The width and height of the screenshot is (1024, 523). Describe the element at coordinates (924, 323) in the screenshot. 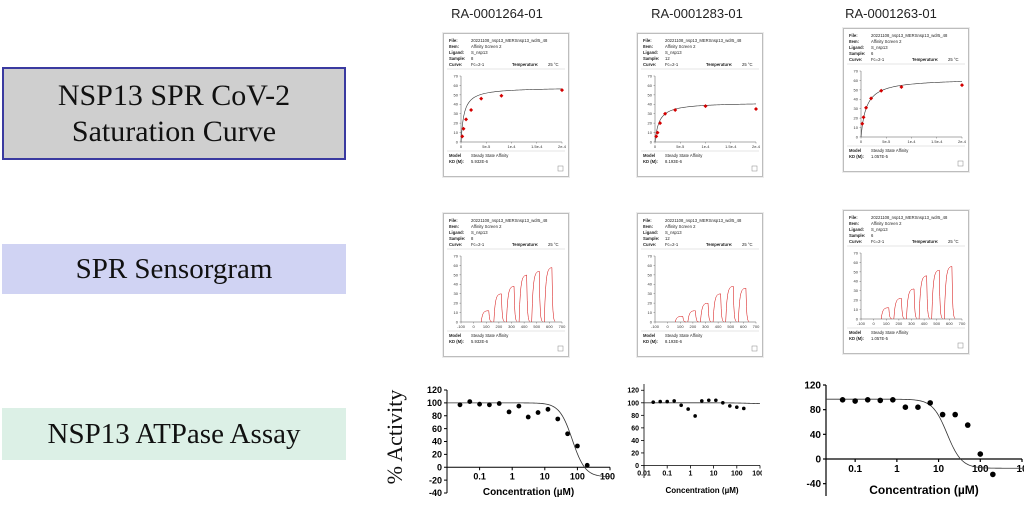

I see `x-tick-label: 400` at that location.